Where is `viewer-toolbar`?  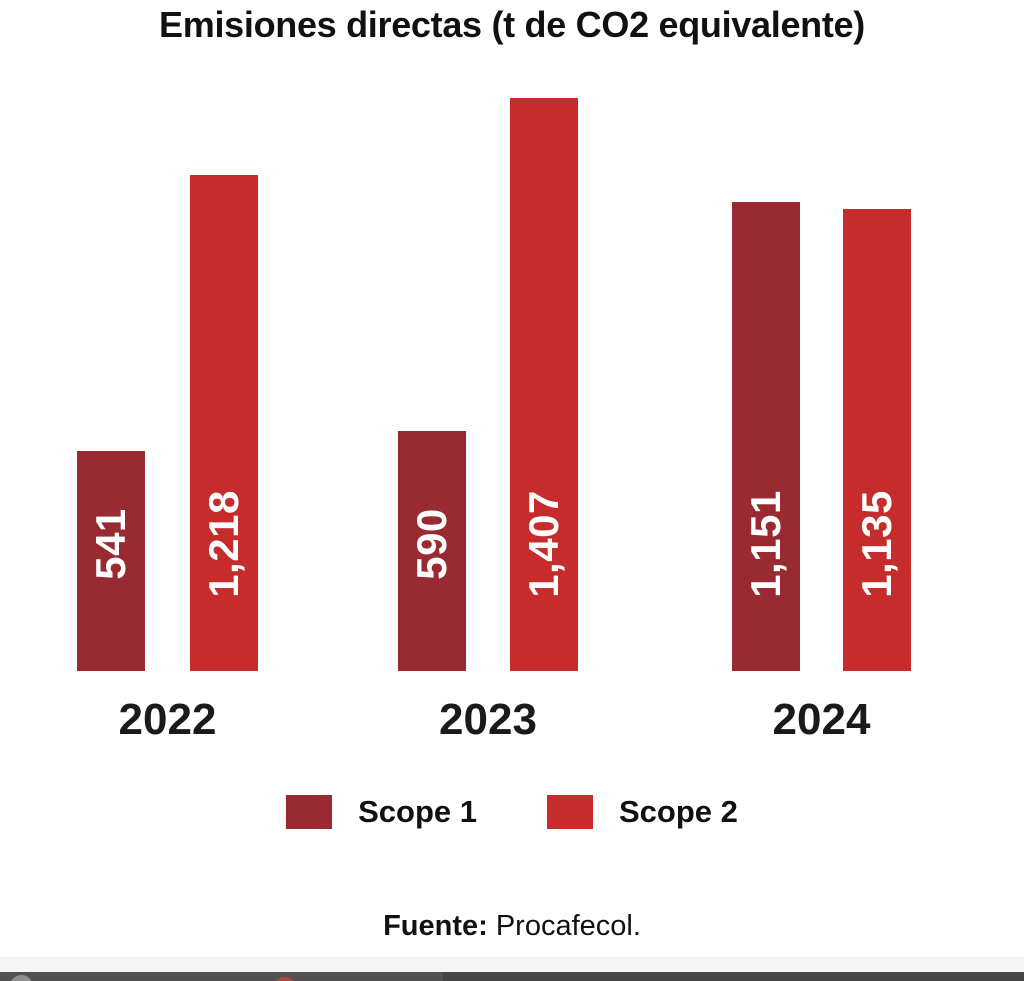
viewer-toolbar is located at coordinates (512, 976).